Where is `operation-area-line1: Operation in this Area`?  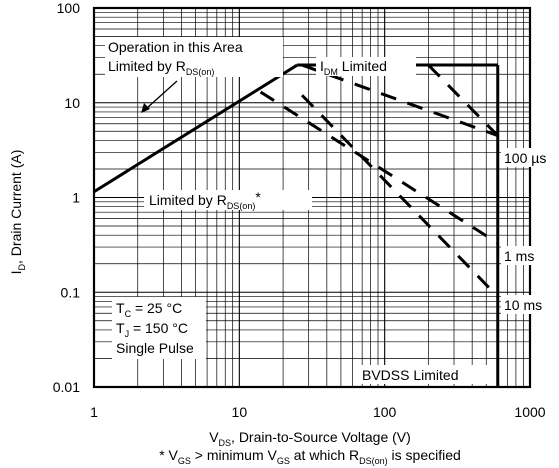 operation-area-line1: Operation in this Area is located at coordinates (175, 47).